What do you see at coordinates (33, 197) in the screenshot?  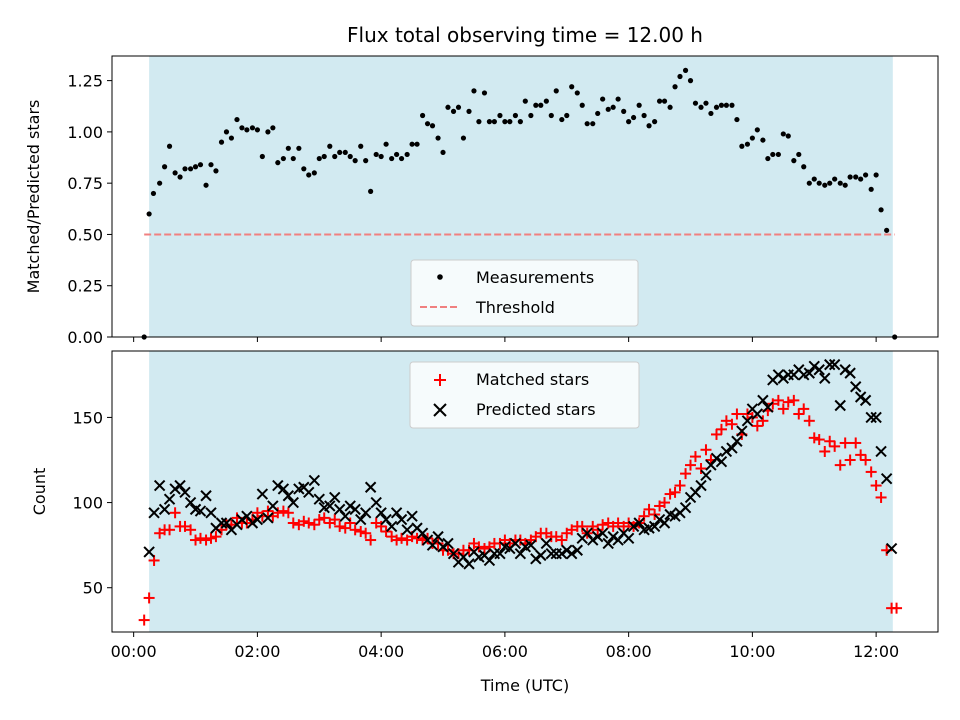 I see `top-y-axis-label: Matched/Predicted stars` at bounding box center [33, 197].